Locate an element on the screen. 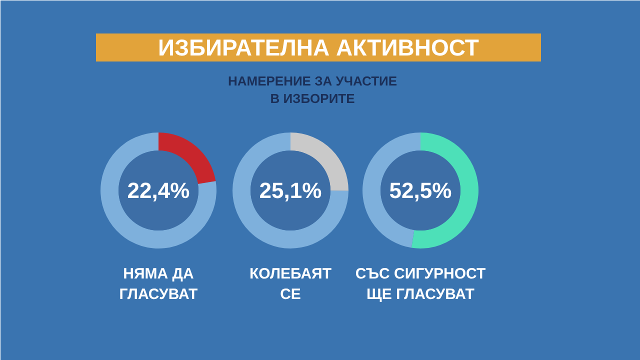 The height and width of the screenshot is (360, 640). data-label: 52,5% is located at coordinates (420, 190).